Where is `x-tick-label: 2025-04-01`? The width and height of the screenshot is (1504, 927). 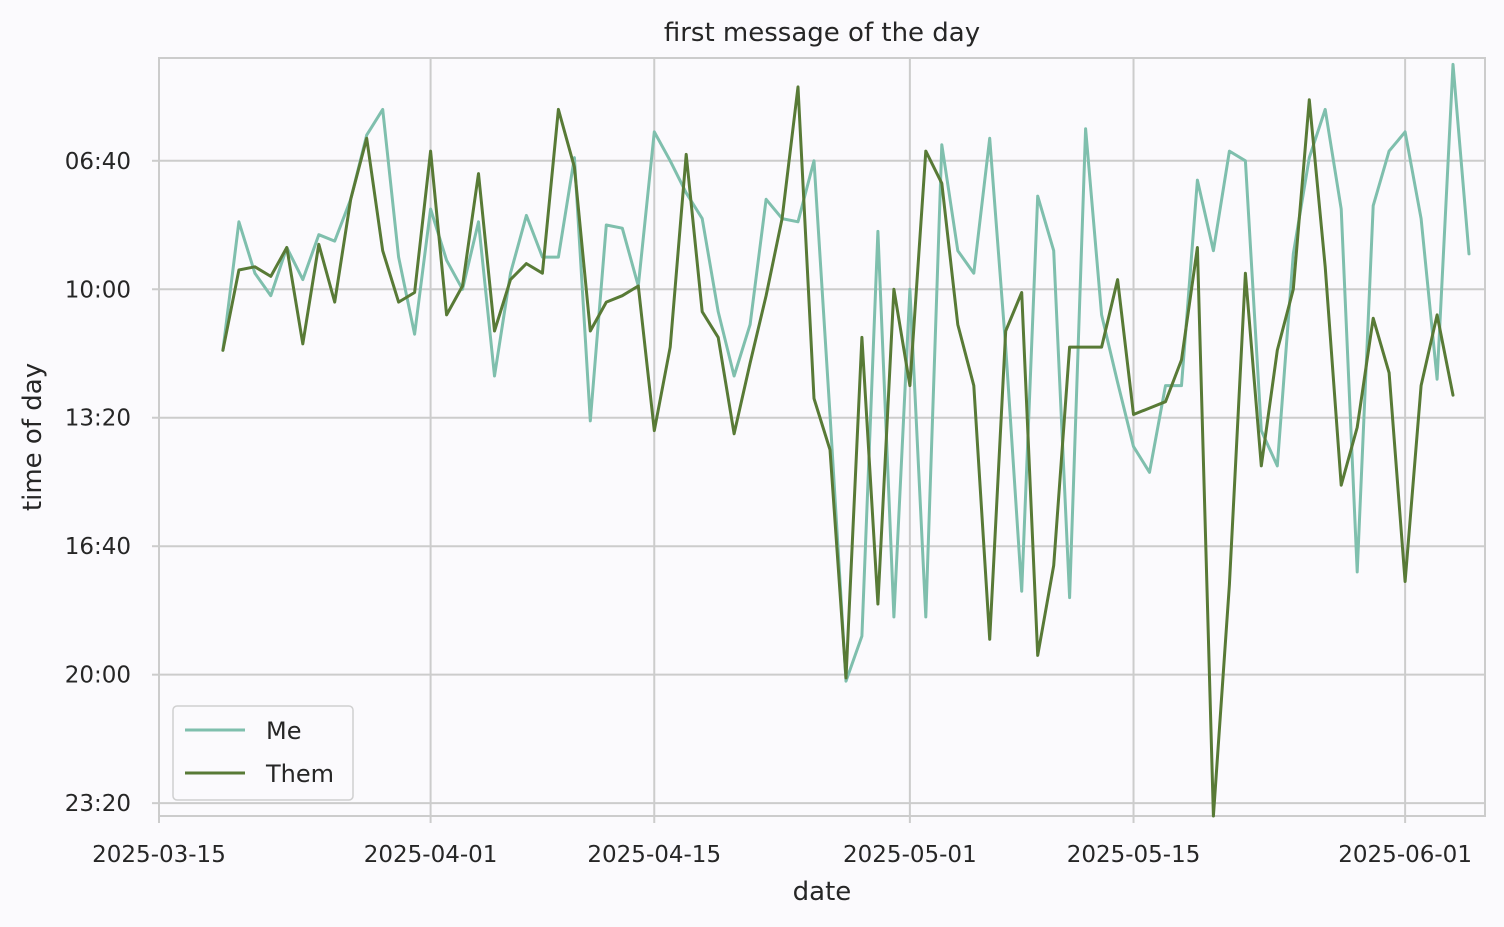 x-tick-label: 2025-04-01 is located at coordinates (431, 855).